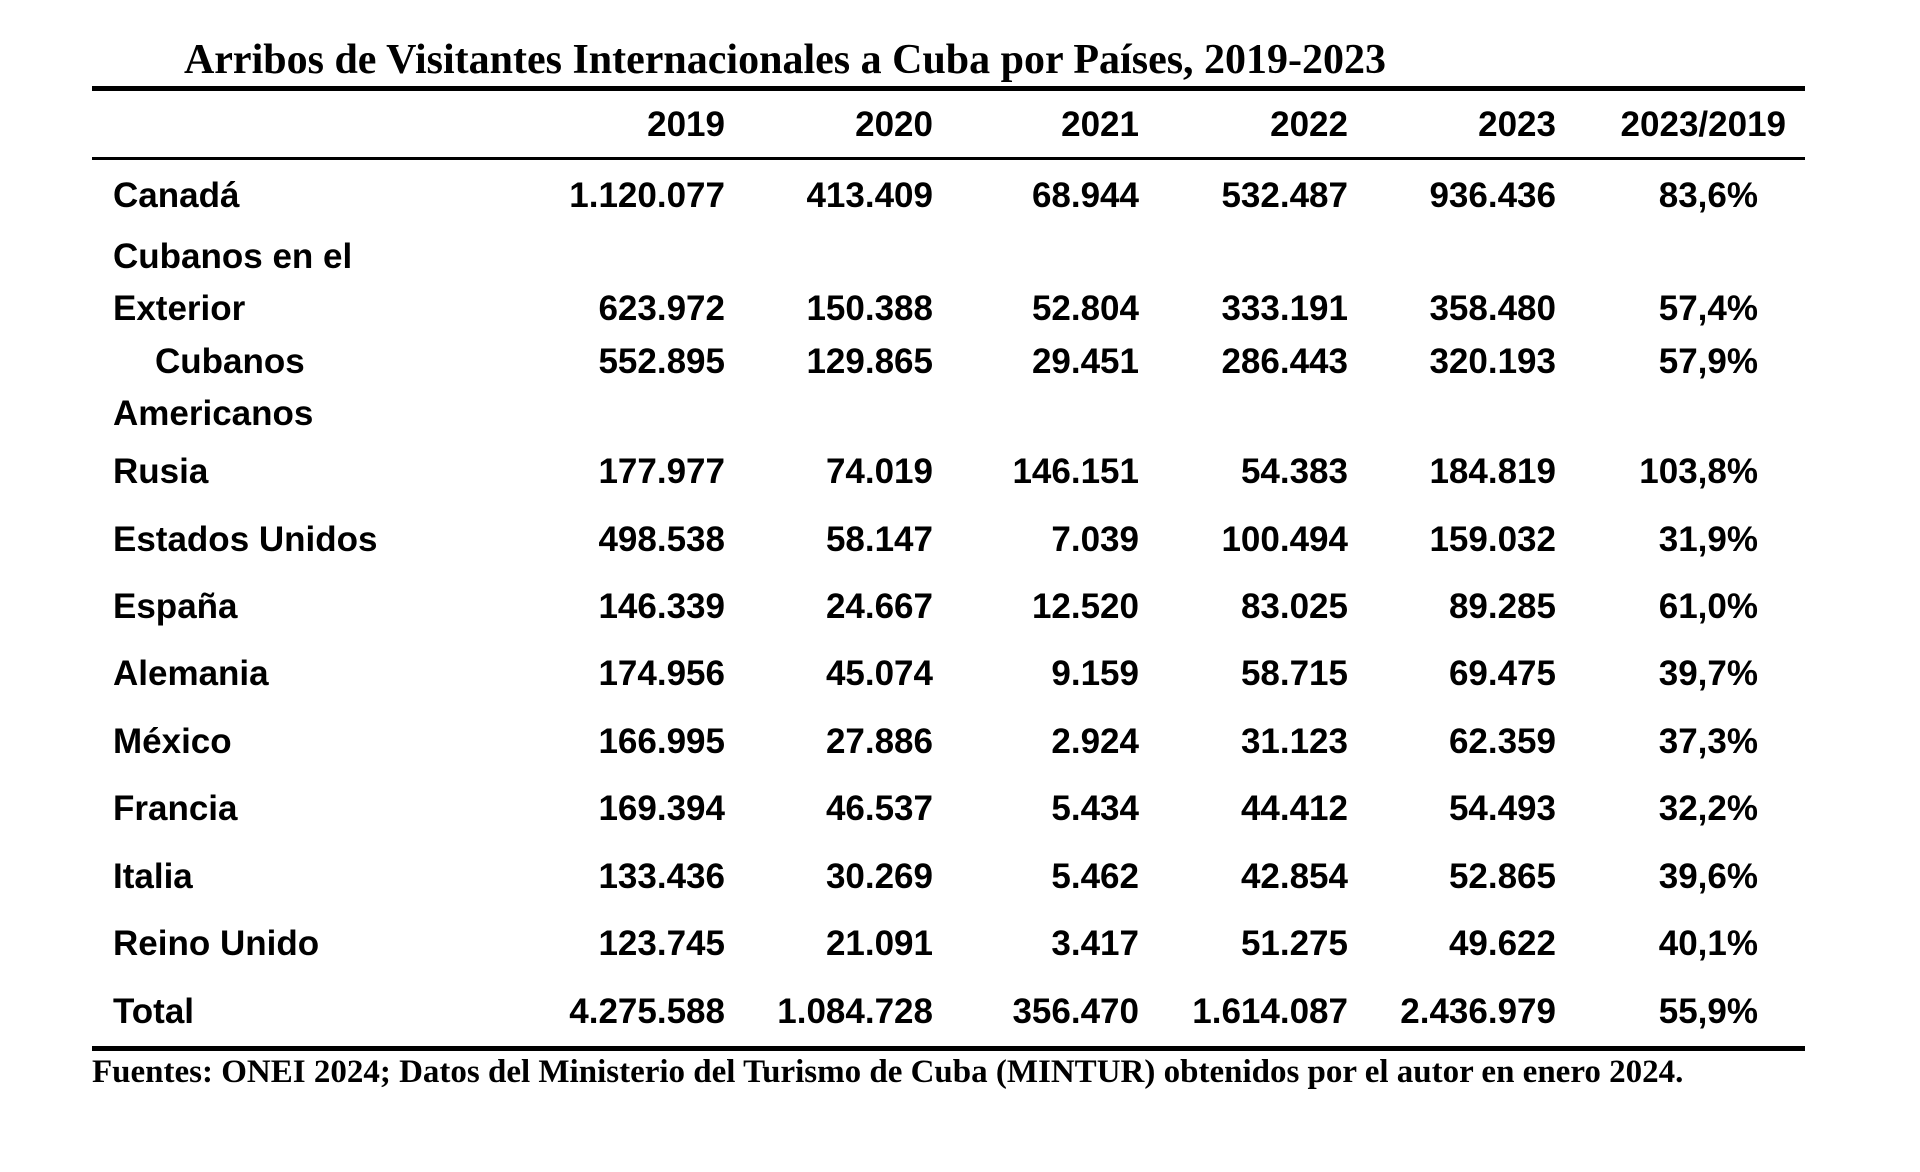  Describe the element at coordinates (191, 673) in the screenshot. I see `row-label-alemania: Alemania` at that location.